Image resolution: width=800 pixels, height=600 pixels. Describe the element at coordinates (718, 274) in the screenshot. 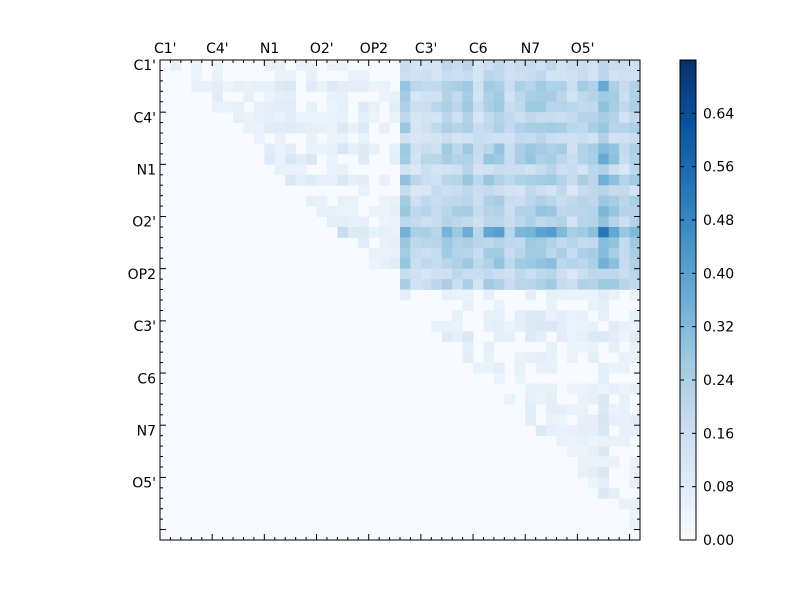

I see `colorbar-tick-label: 0.40` at that location.